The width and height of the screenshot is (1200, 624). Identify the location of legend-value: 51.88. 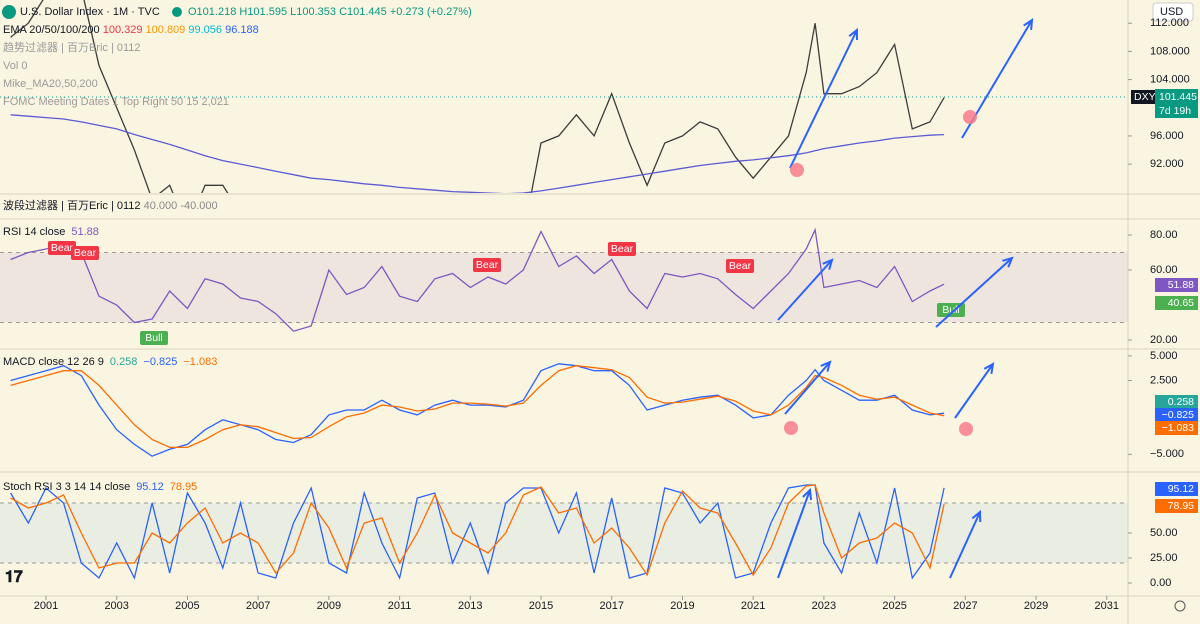
(85, 232).